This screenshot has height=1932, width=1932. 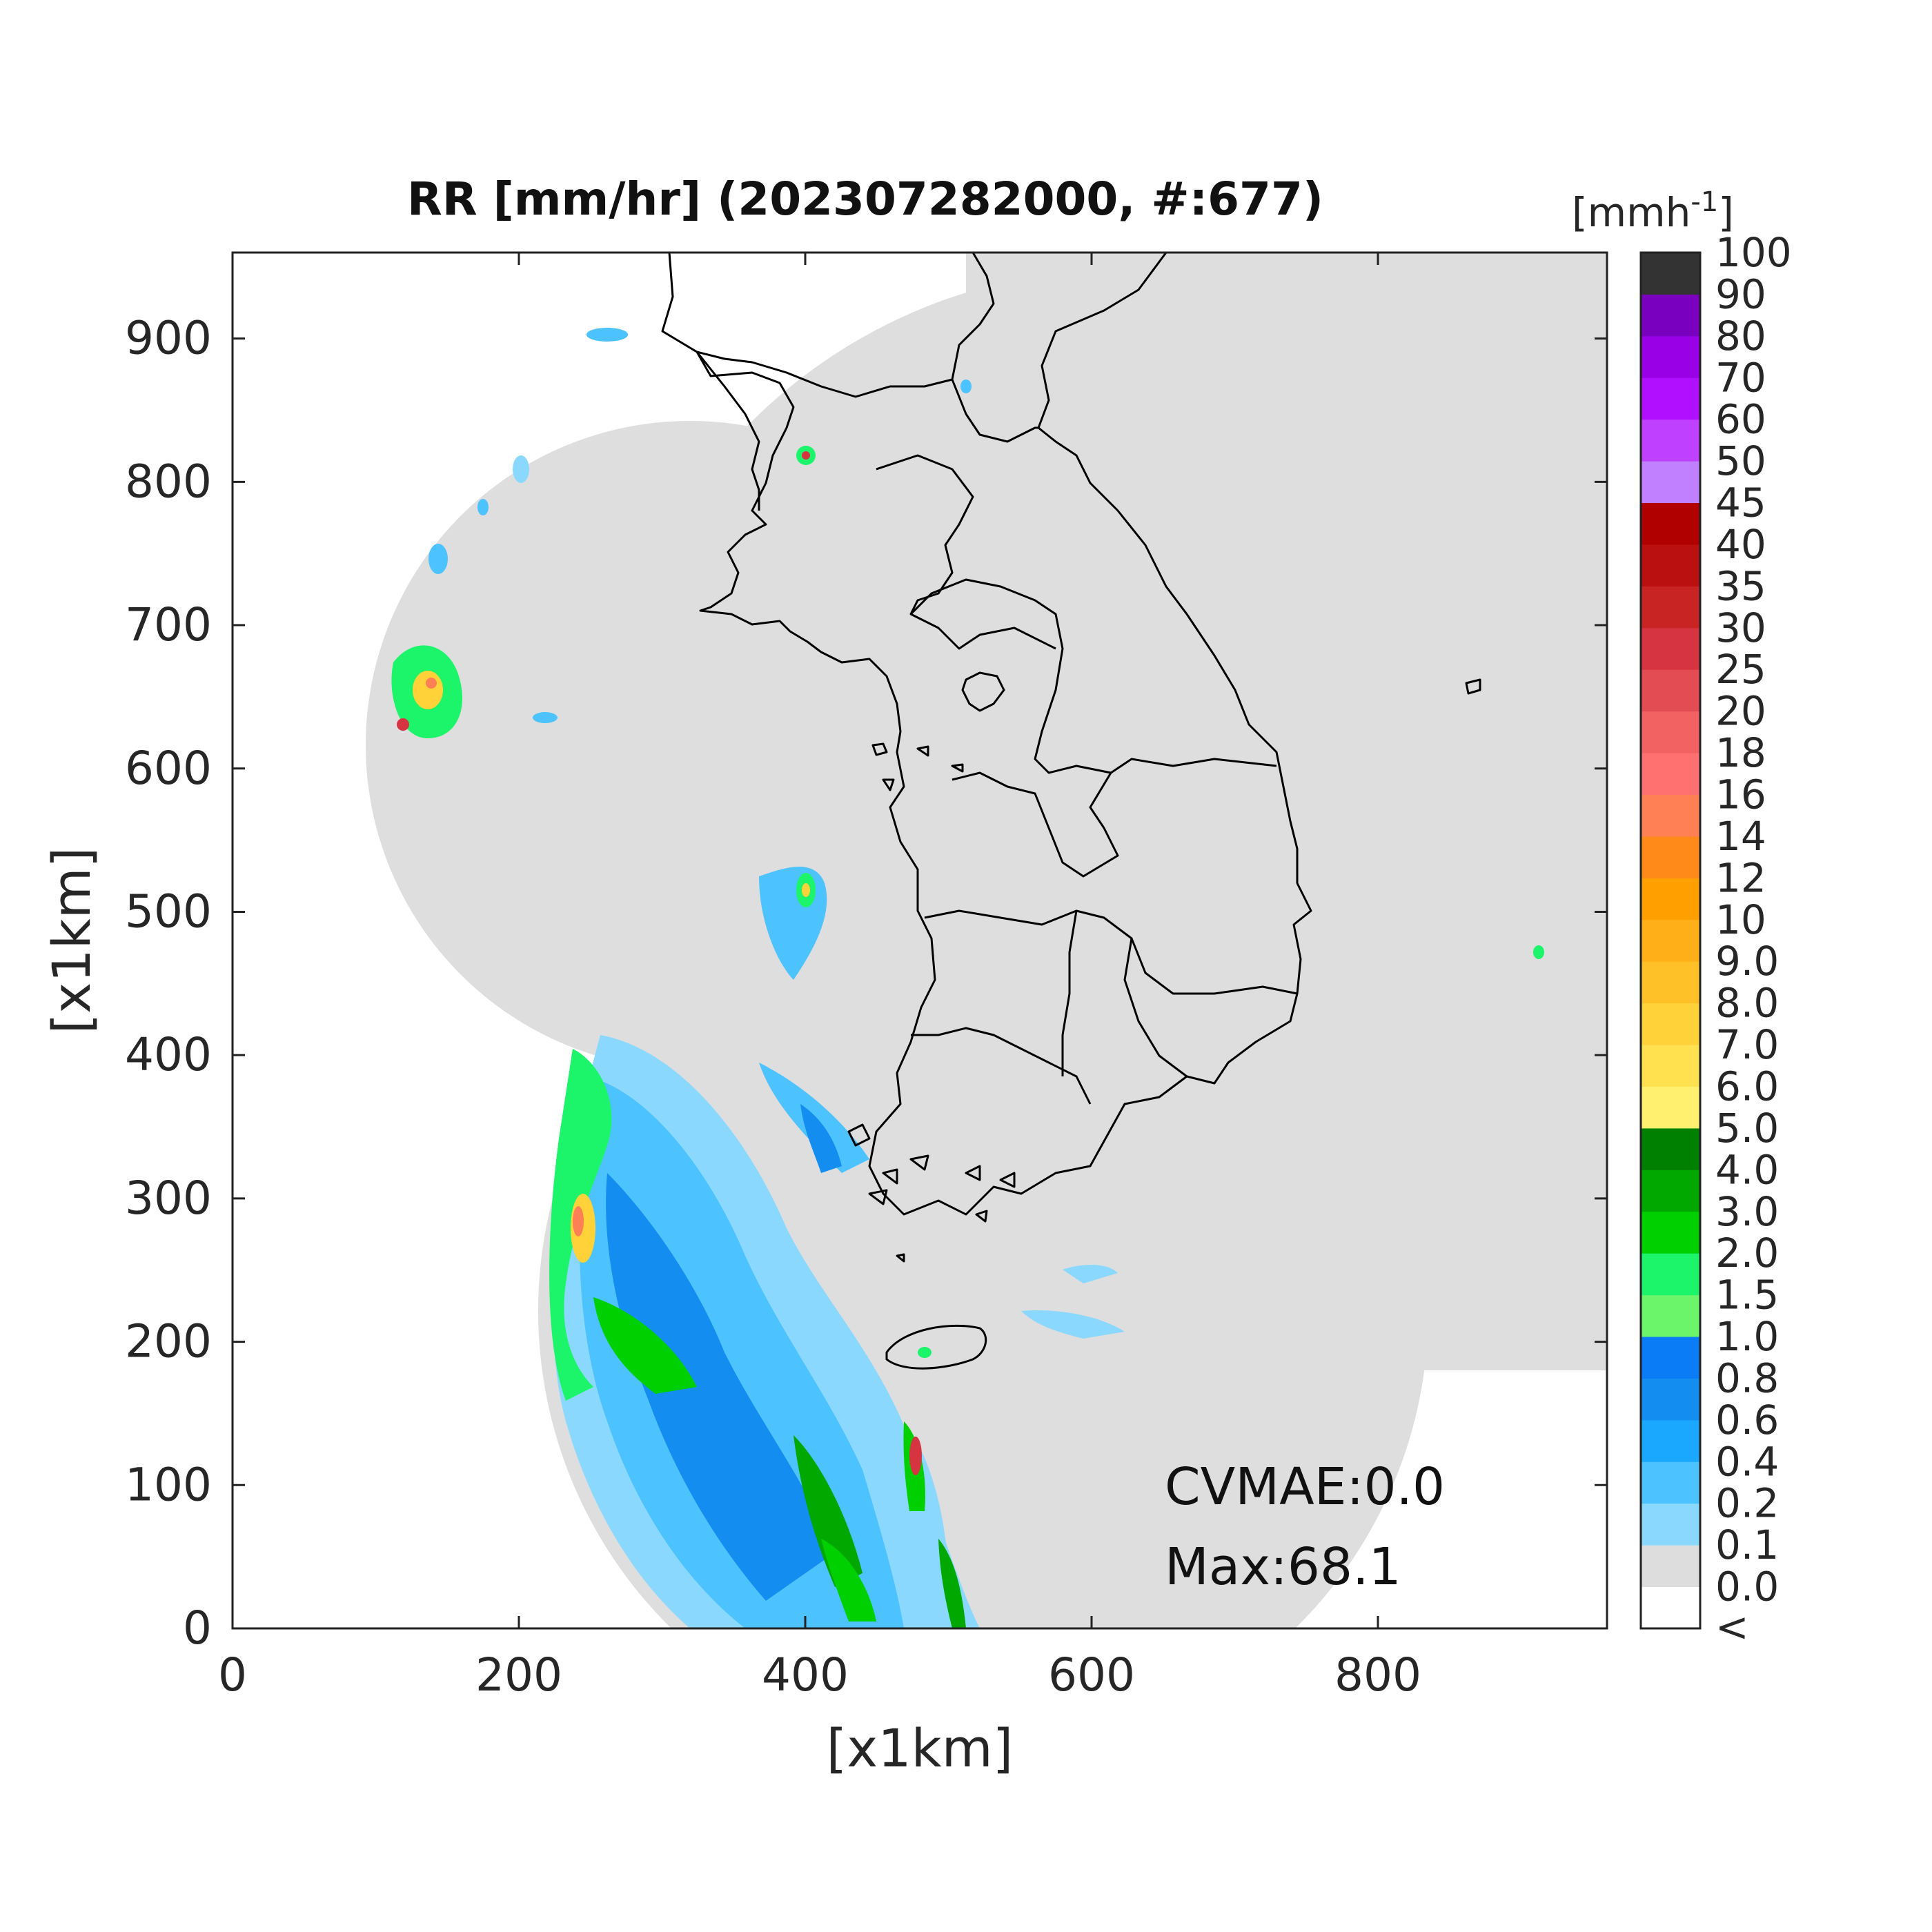 I want to click on colorbar-label: 80, so click(x=1740, y=336).